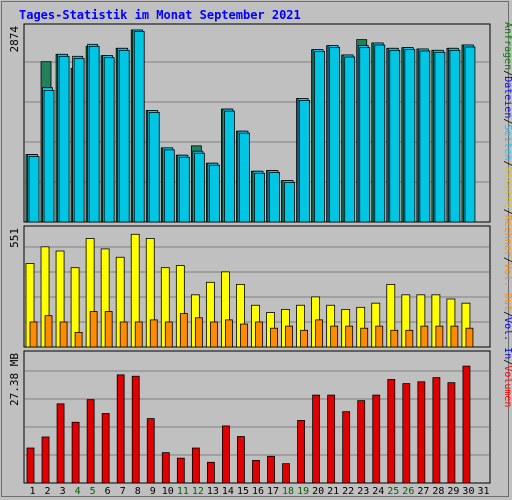 This screenshot has height=500, width=512. I want to click on x-tick-label-day-27: 27, so click(423, 491).